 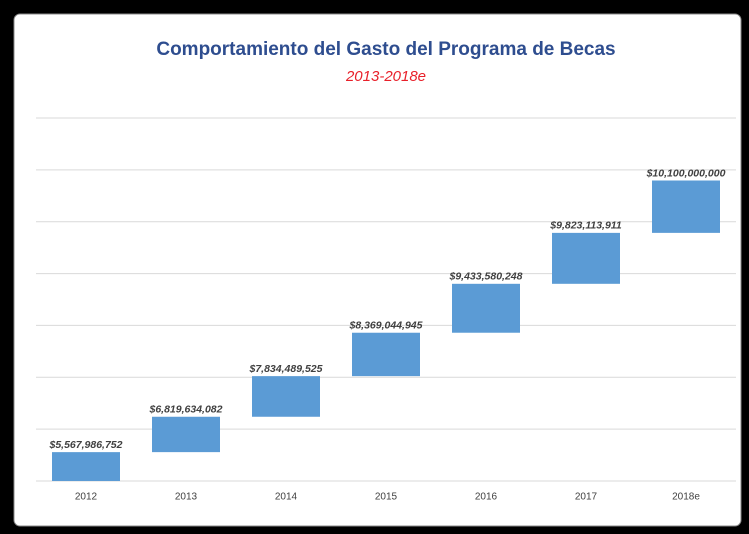 I want to click on x-tick-label: 2014, so click(x=286, y=497).